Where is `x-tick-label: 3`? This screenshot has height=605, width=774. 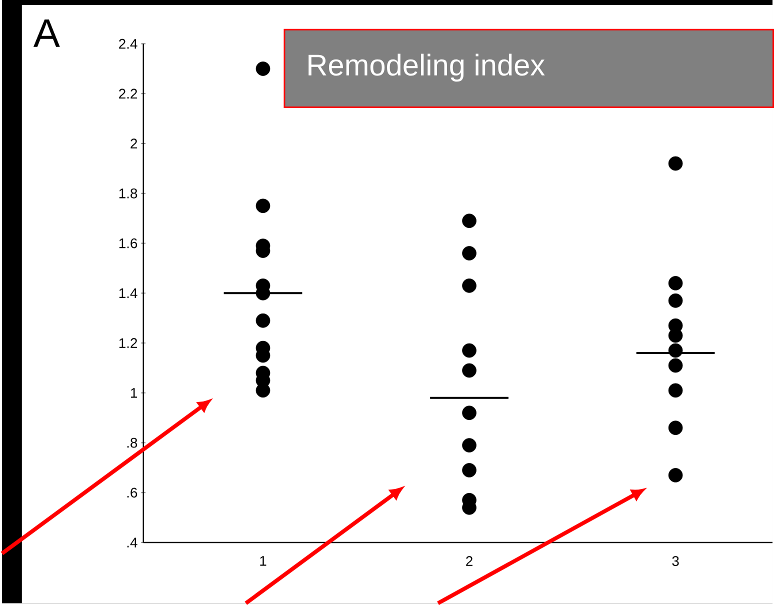 x-tick-label: 3 is located at coordinates (675, 561).